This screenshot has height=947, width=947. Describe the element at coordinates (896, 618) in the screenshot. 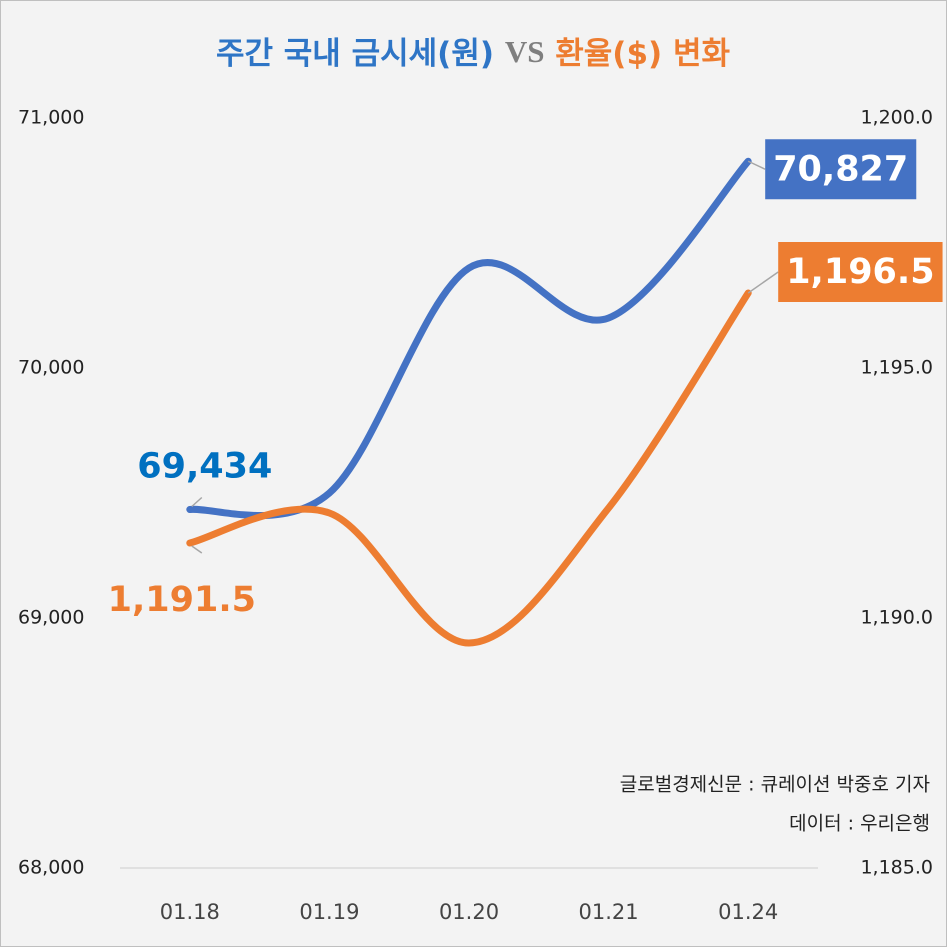

I see `y2-tick-label: 1,190.0` at that location.